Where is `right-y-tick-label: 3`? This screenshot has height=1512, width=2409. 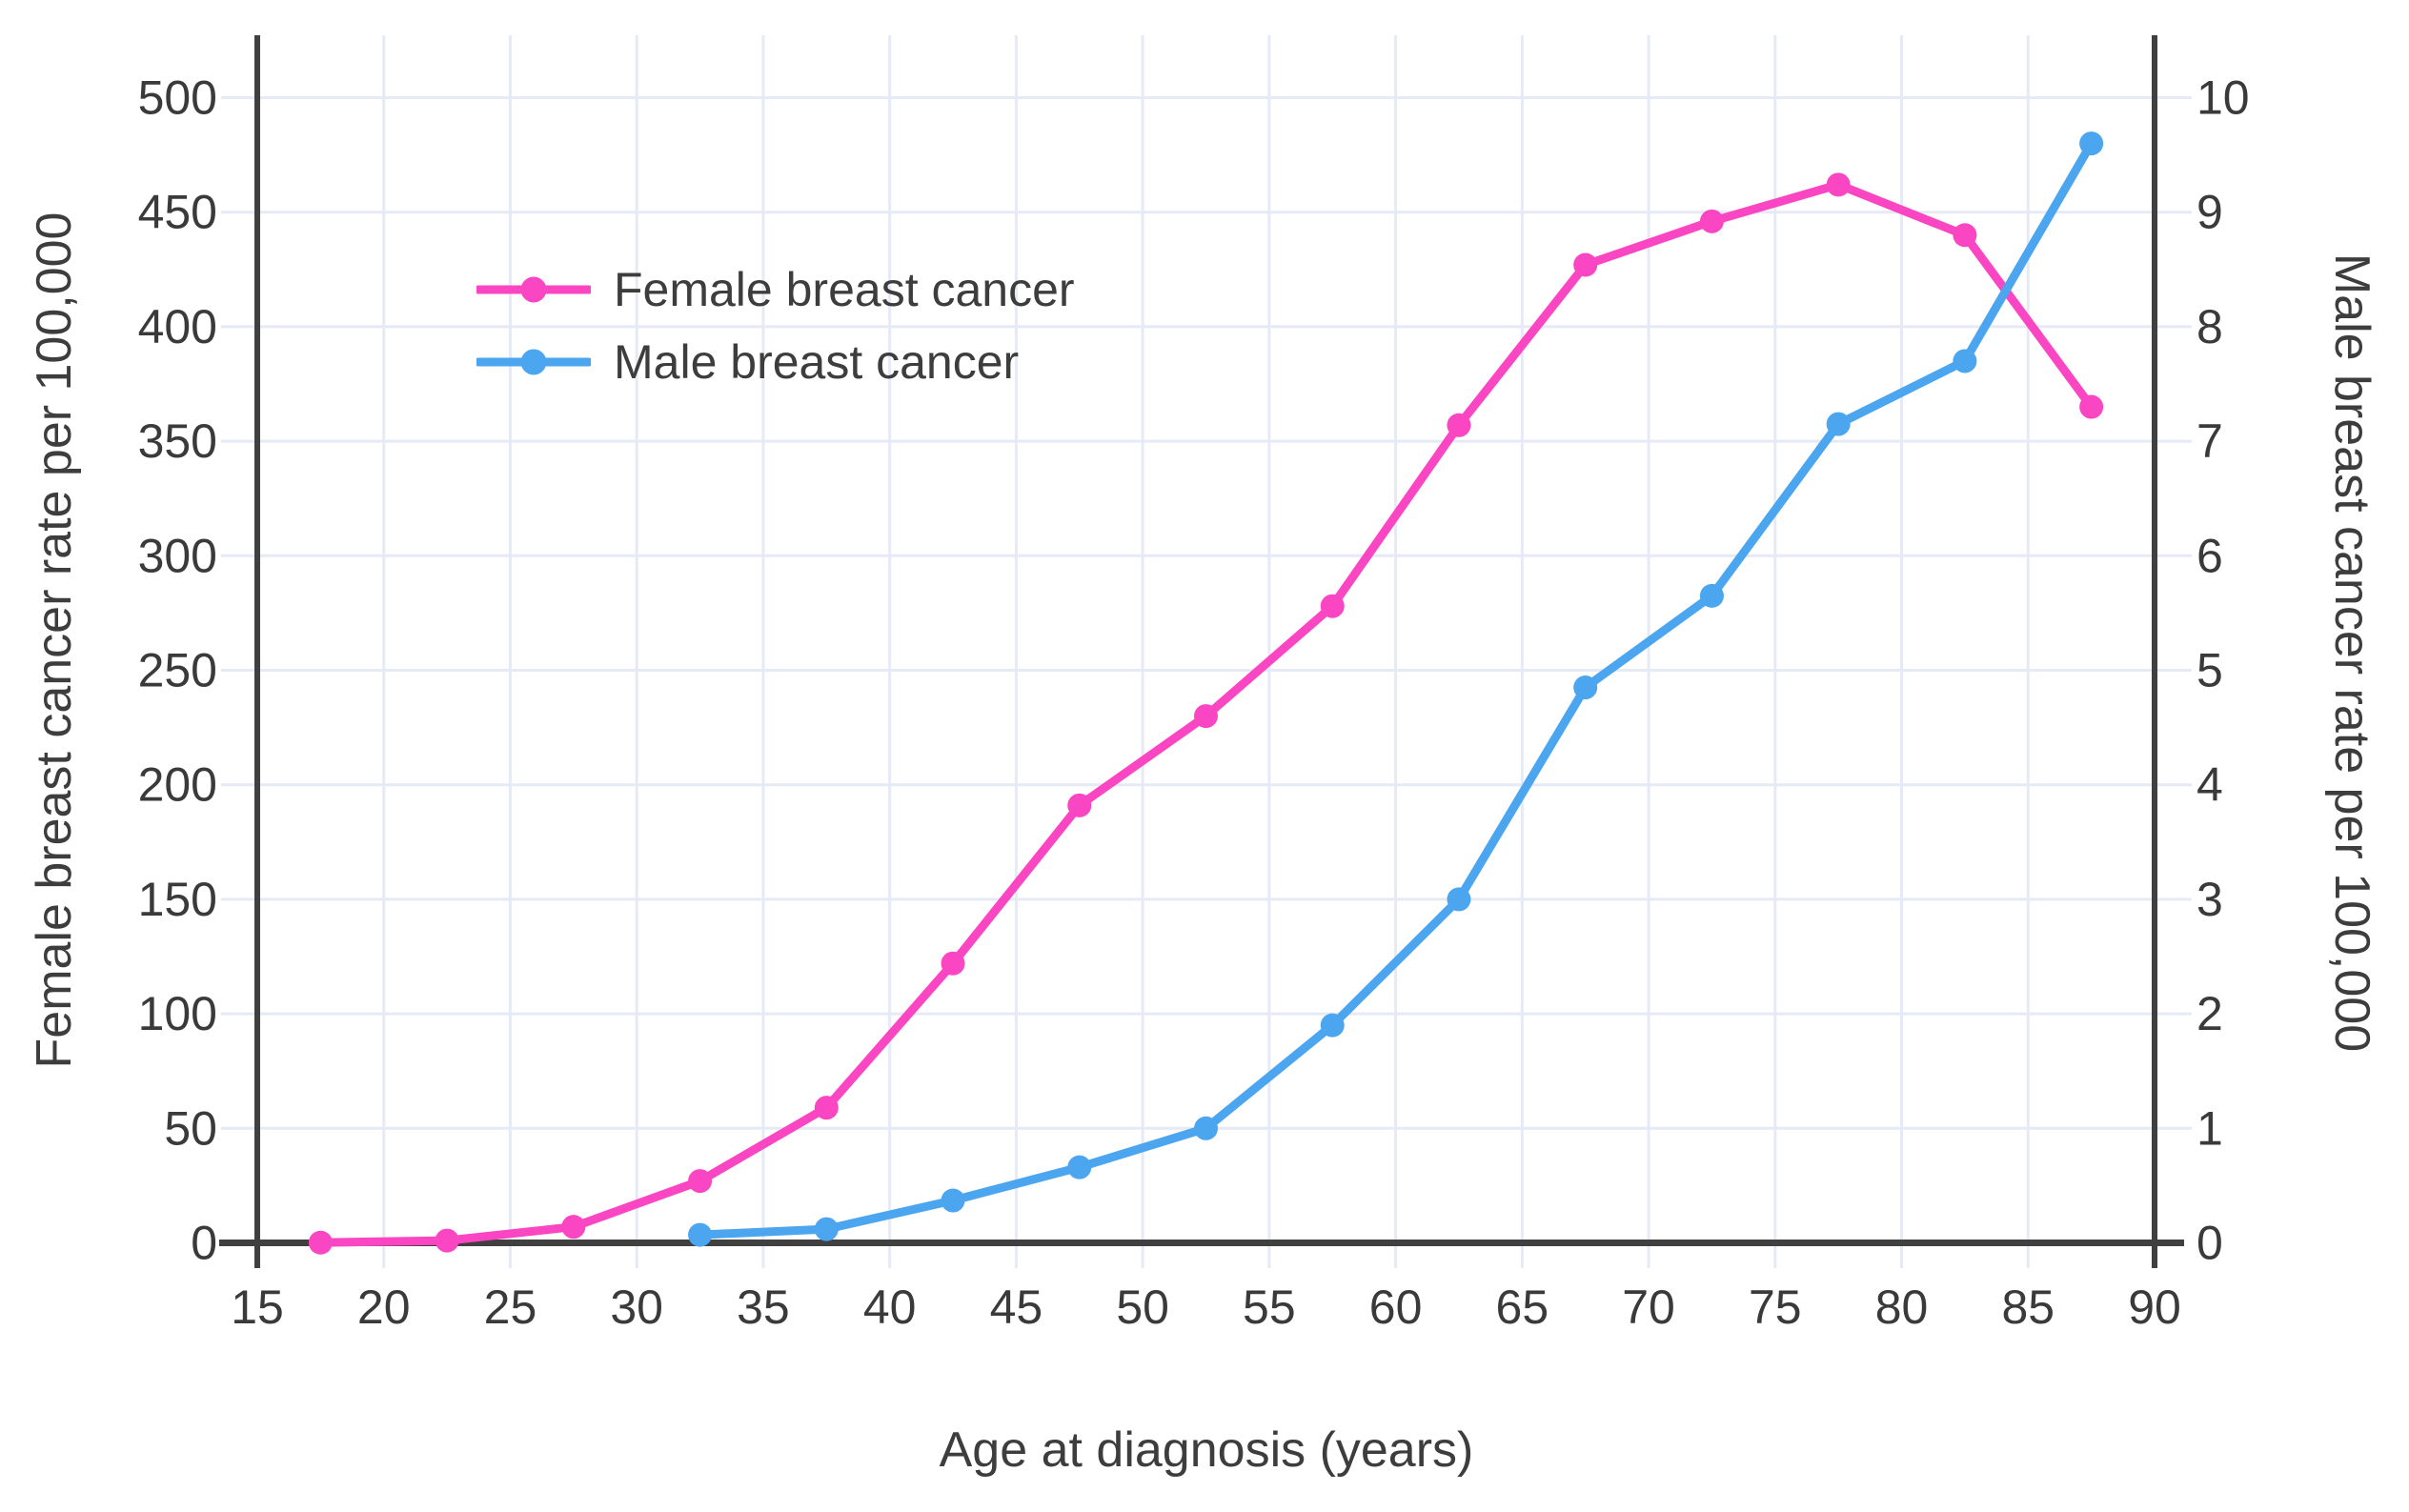
right-y-tick-label: 3 is located at coordinates (2209, 899).